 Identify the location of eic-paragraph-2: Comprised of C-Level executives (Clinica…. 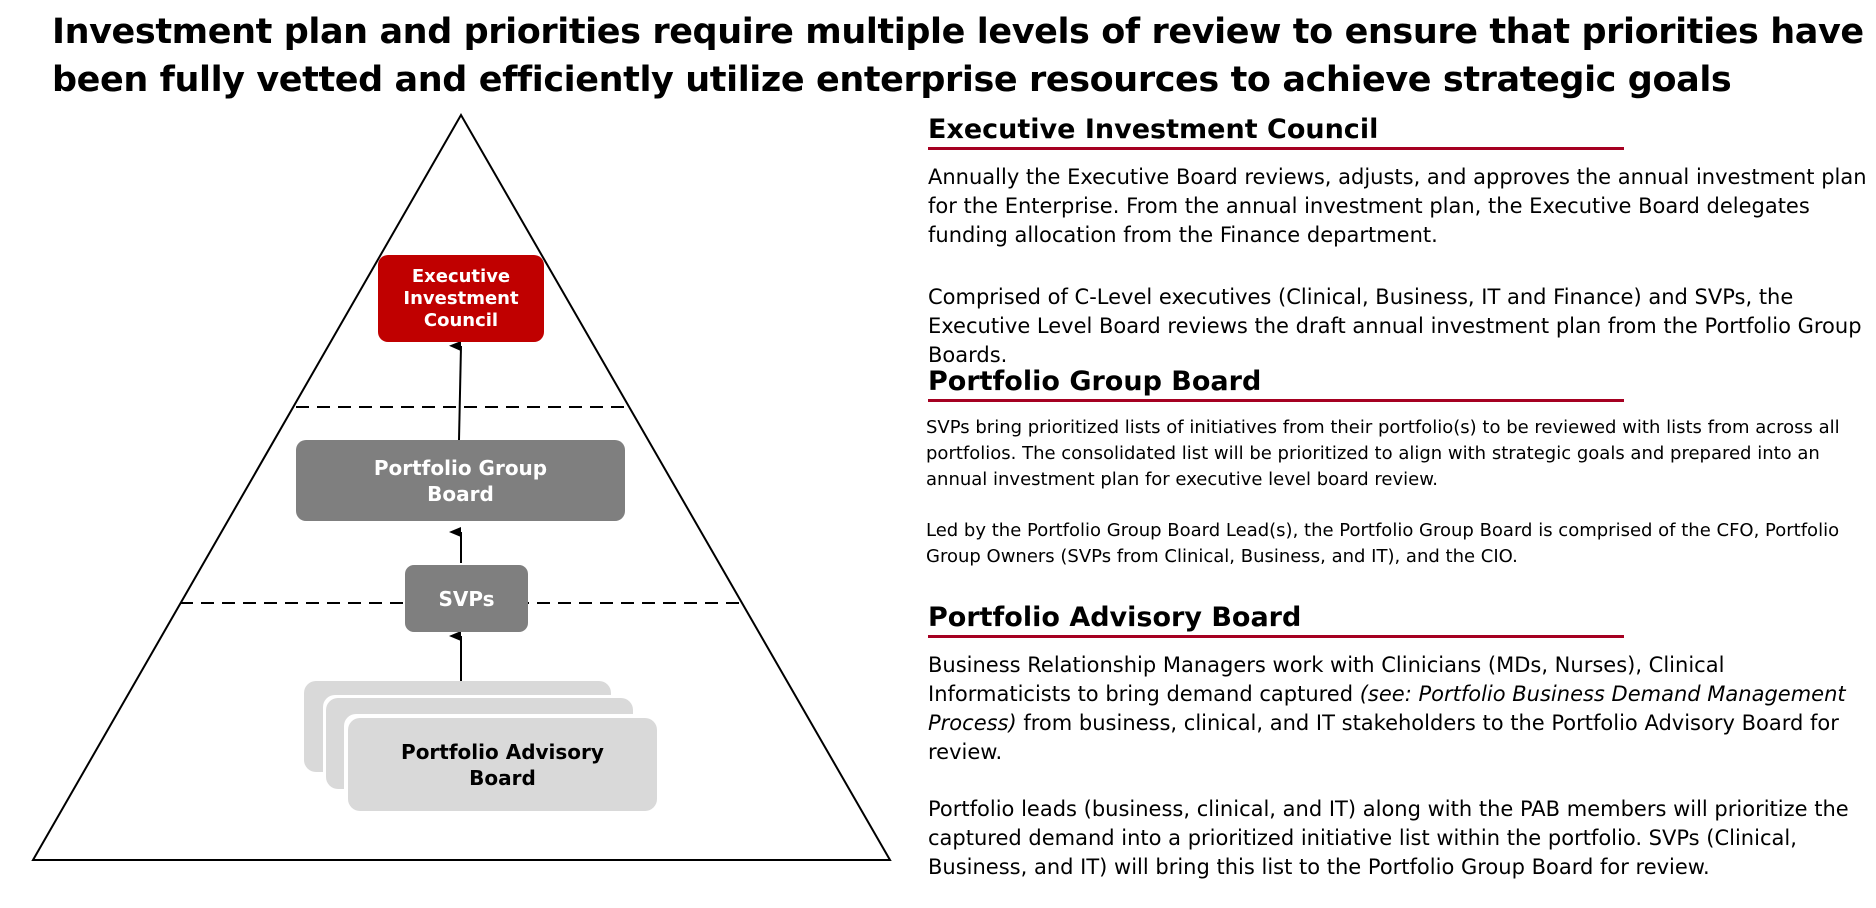
(1395, 326).